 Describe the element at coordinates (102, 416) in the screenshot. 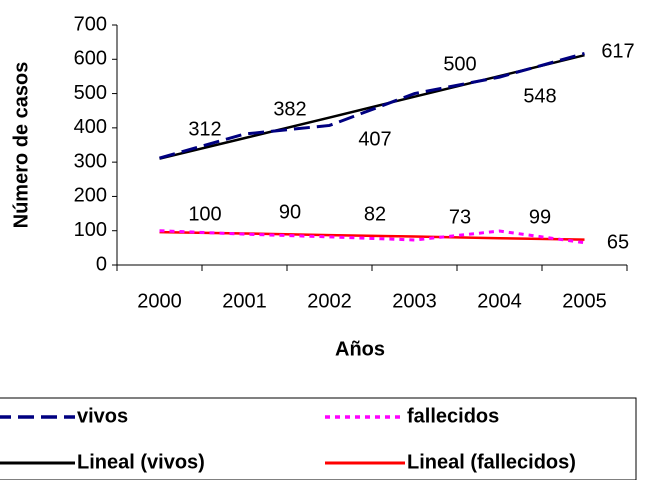

I see `legend-label: vivos` at that location.